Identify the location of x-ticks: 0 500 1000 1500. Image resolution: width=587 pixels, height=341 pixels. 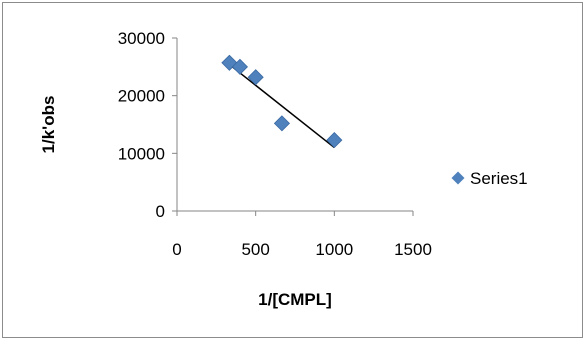
(302, 235).